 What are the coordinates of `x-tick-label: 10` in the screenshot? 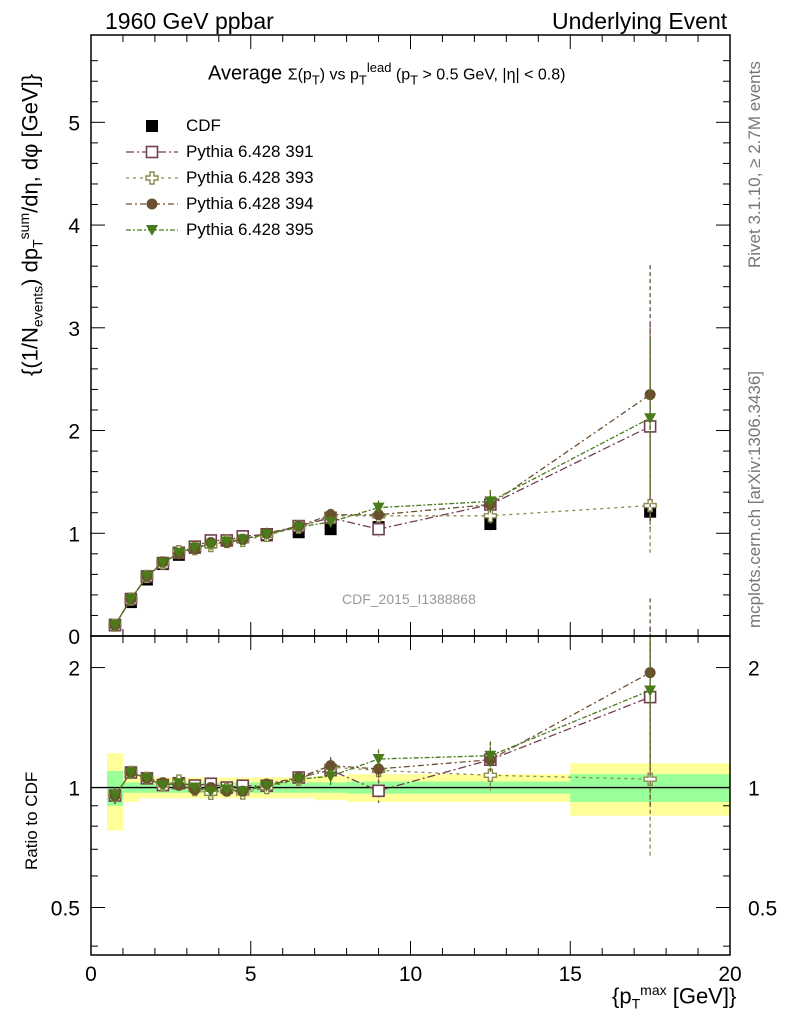 It's located at (410, 974).